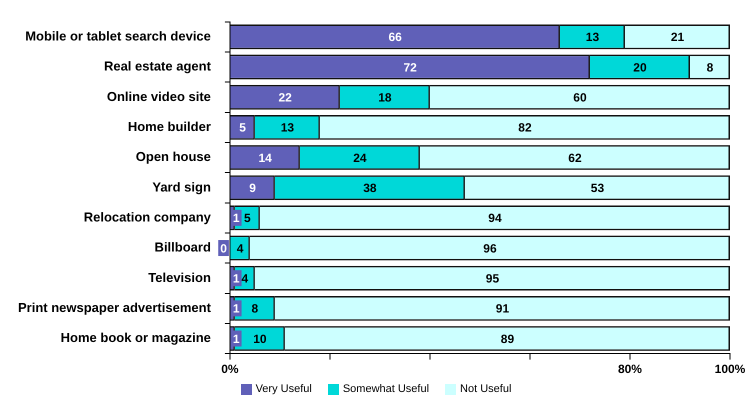 The width and height of the screenshot is (752, 409). What do you see at coordinates (158, 96) in the screenshot?
I see `y-tick-label: Online video site` at bounding box center [158, 96].